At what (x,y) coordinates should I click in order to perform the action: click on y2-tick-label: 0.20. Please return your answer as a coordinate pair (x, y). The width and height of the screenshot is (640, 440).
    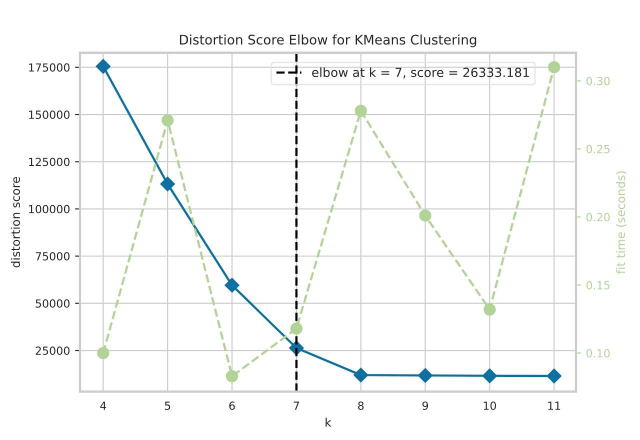
    Looking at the image, I should click on (598, 217).